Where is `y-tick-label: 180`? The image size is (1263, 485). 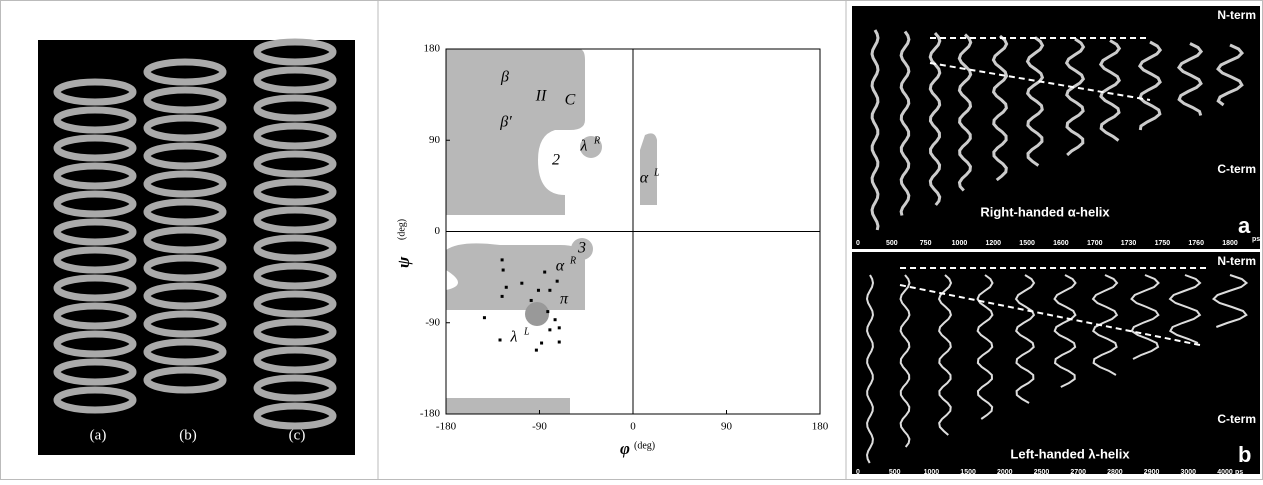
y-tick-label: 180 is located at coordinates (432, 49).